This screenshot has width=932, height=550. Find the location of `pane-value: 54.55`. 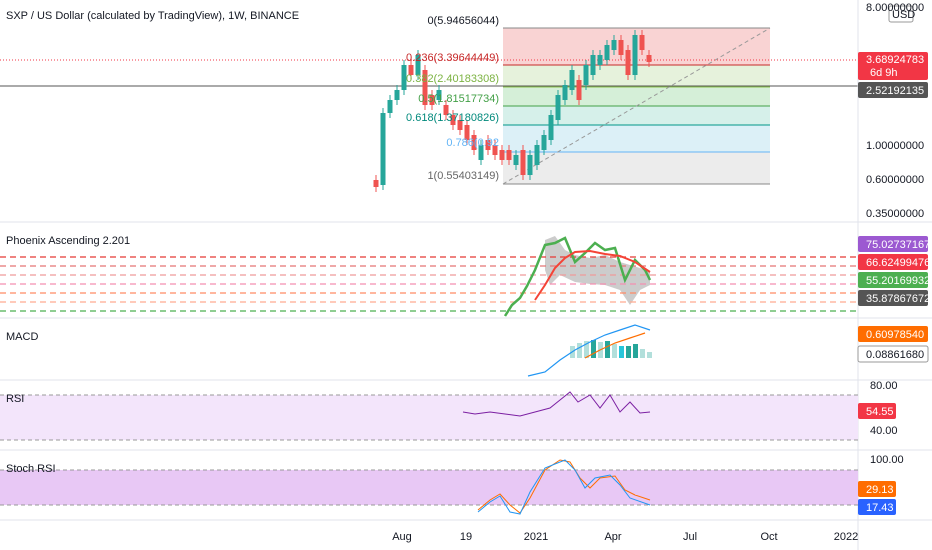

pane-value: 54.55 is located at coordinates (880, 412).